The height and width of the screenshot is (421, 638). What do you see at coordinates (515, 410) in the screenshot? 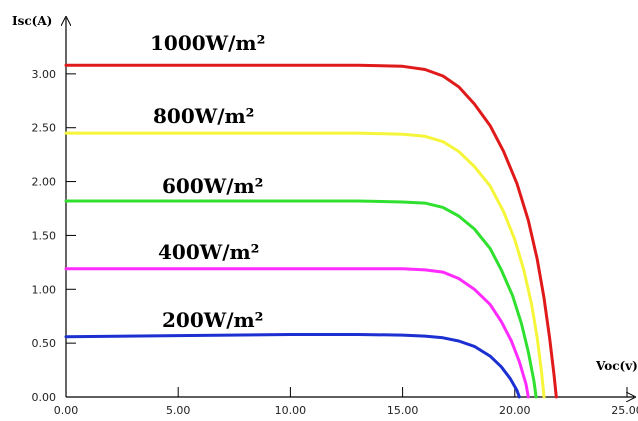
I see `x-tick-label: 20.00` at bounding box center [515, 410].